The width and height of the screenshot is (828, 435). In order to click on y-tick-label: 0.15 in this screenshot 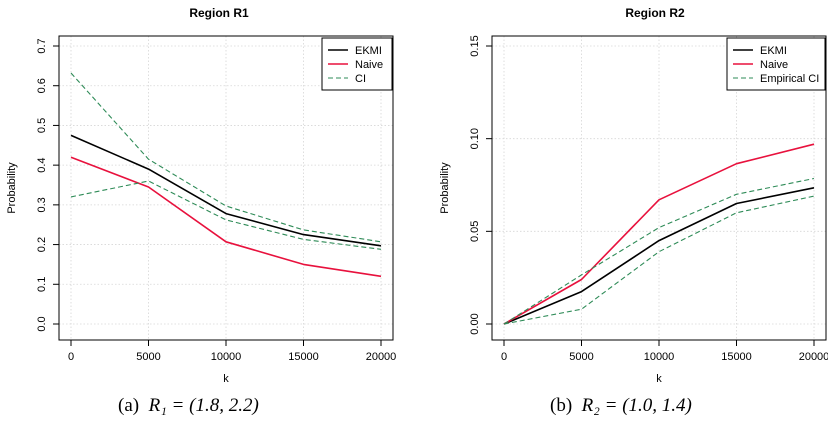, I will do `click(475, 45)`.